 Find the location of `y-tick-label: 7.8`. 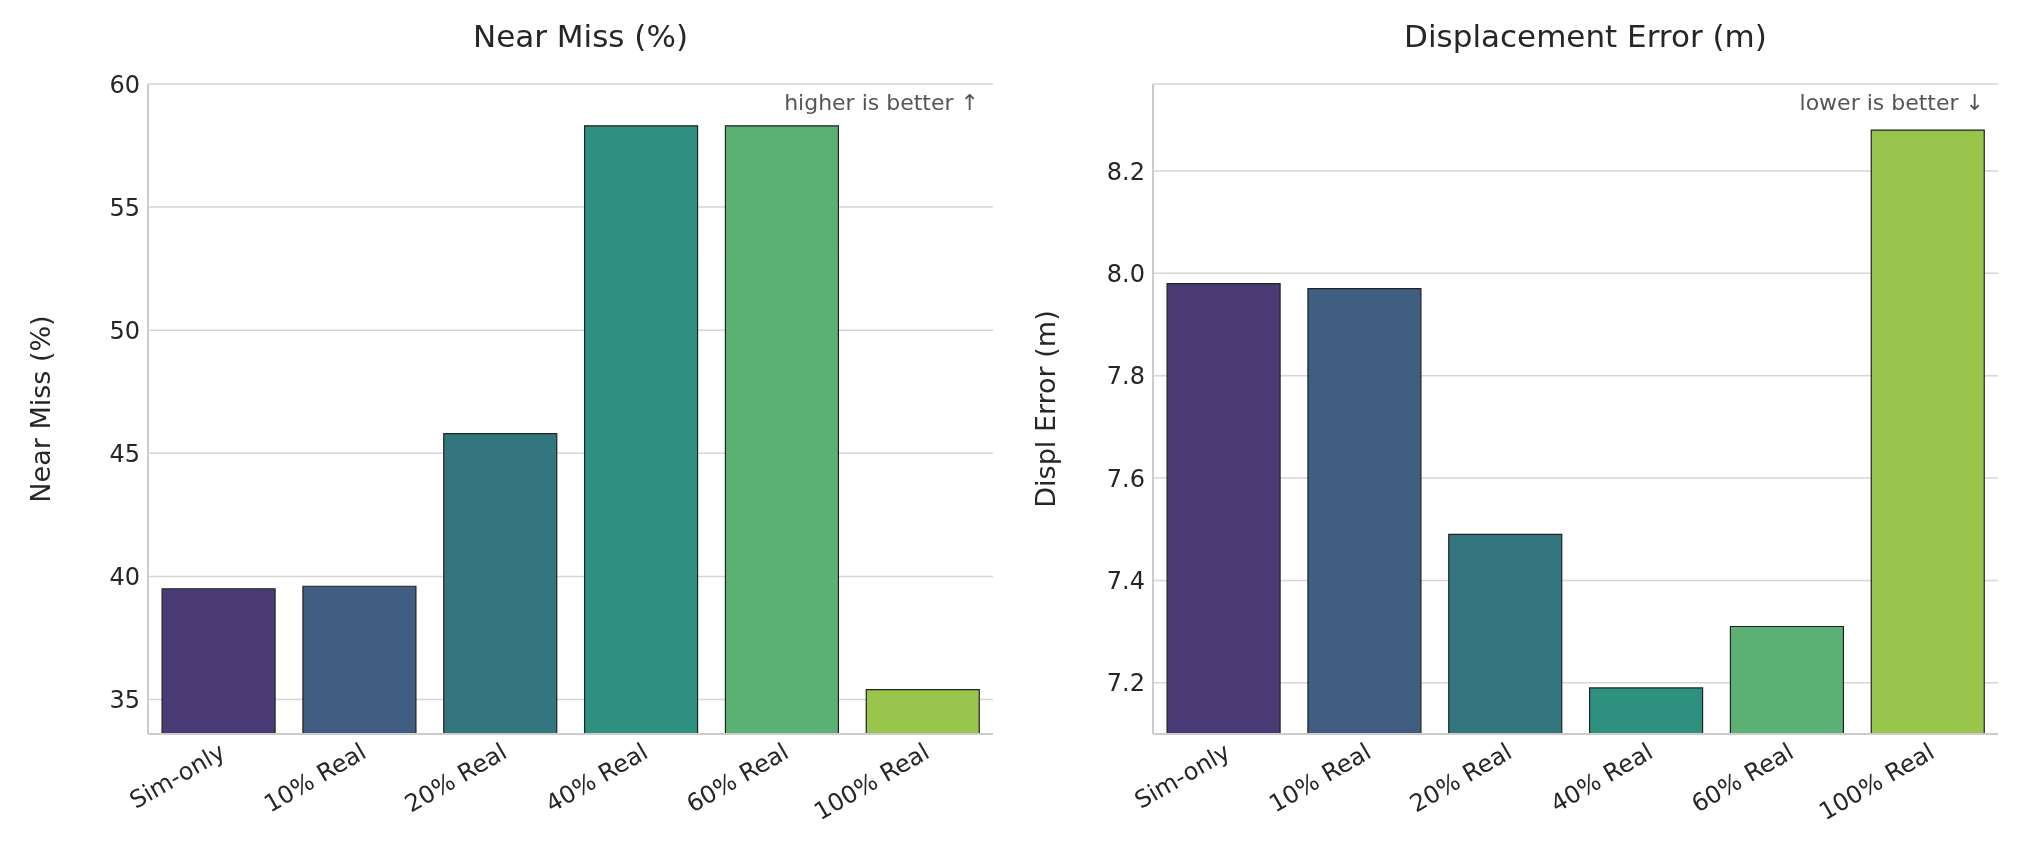

y-tick-label: 7.8 is located at coordinates (1125, 376).